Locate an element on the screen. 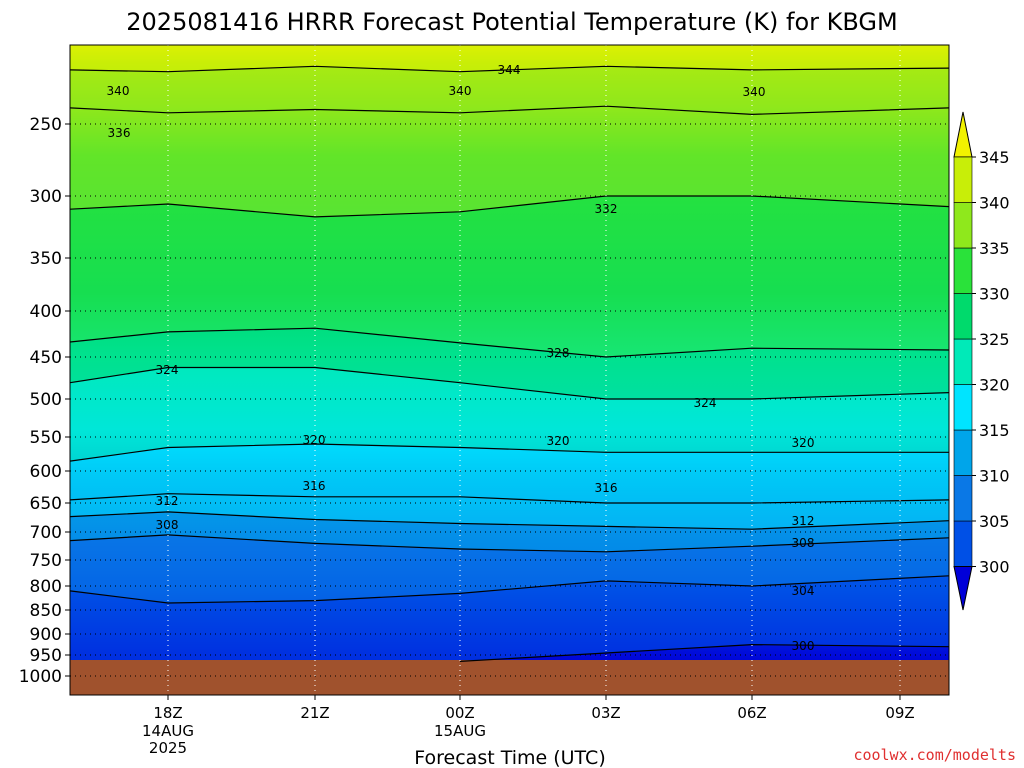 This screenshot has width=1024, height=768. x-tick-label: 06Z is located at coordinates (751, 713).